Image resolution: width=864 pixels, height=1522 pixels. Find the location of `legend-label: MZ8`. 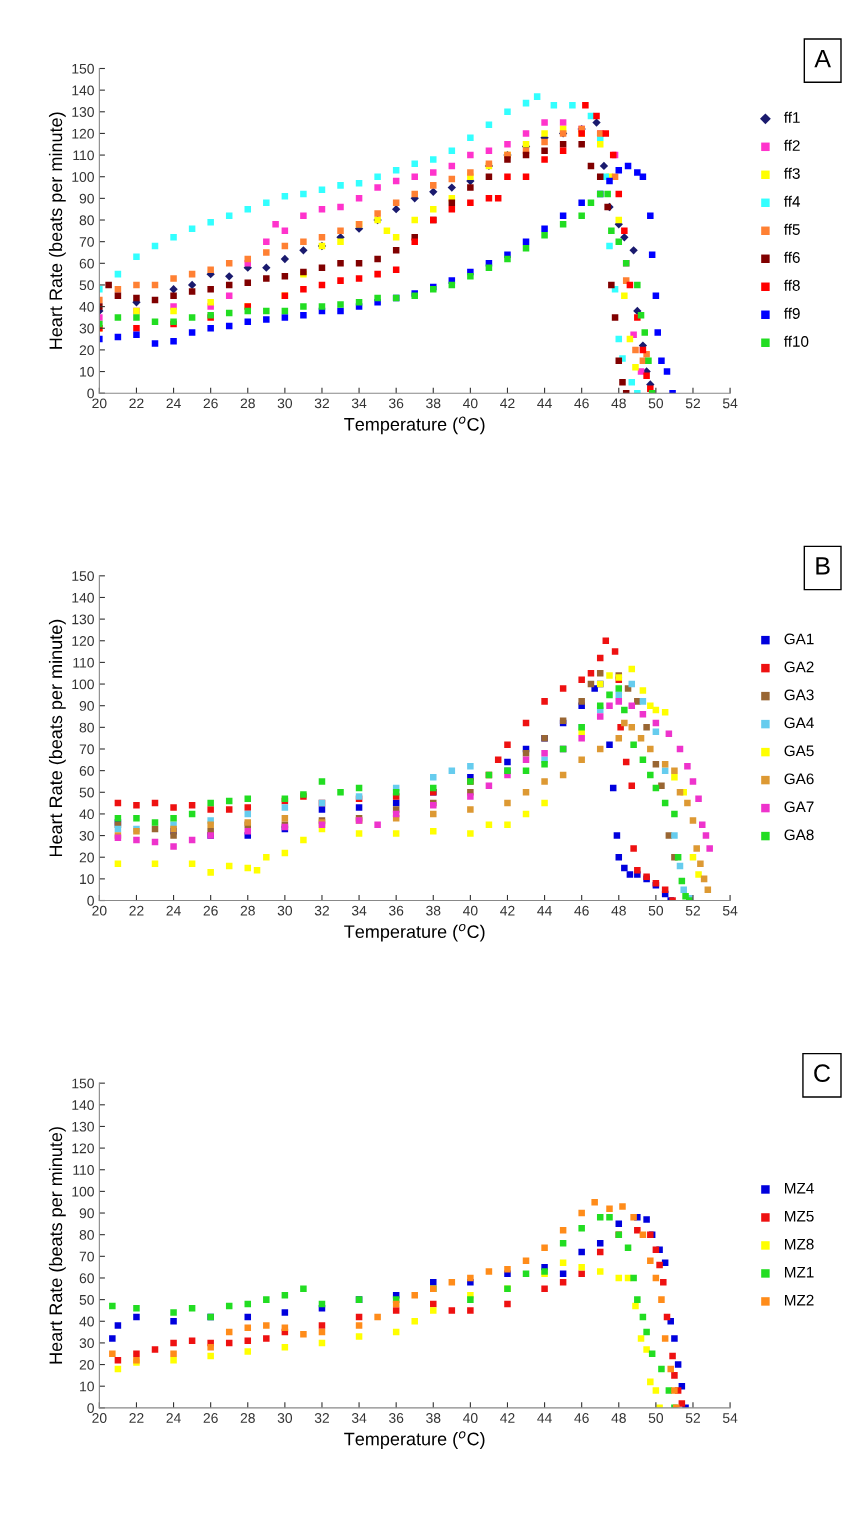

legend-label: MZ8 is located at coordinates (799, 1244).